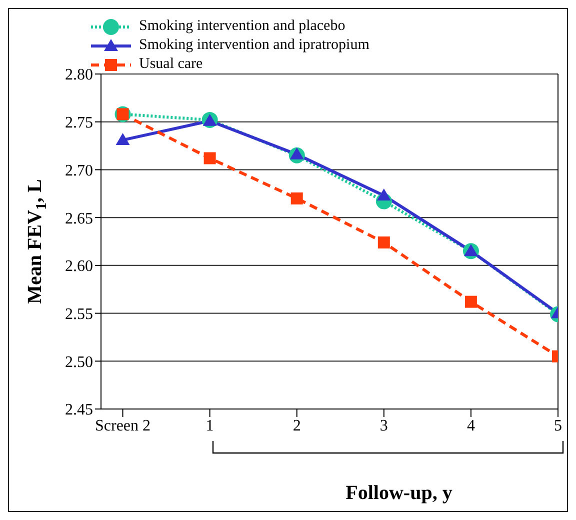  Describe the element at coordinates (470, 425) in the screenshot. I see `x-tick-label: 4` at that location.